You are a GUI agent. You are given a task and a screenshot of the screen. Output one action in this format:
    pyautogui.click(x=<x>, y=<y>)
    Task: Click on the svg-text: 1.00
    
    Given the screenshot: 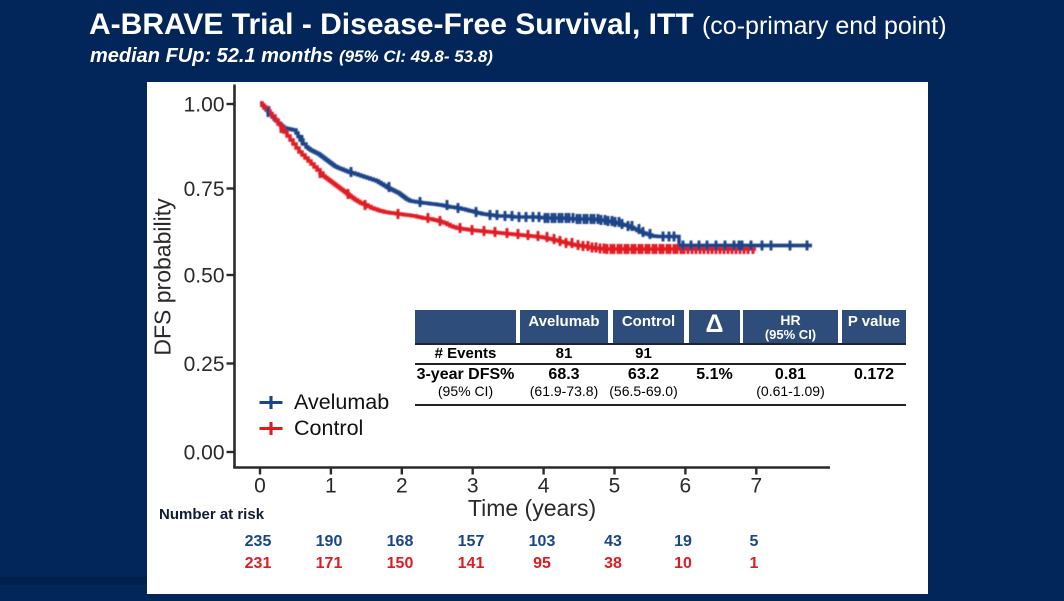 What is the action you would take?
    pyautogui.click(x=204, y=105)
    